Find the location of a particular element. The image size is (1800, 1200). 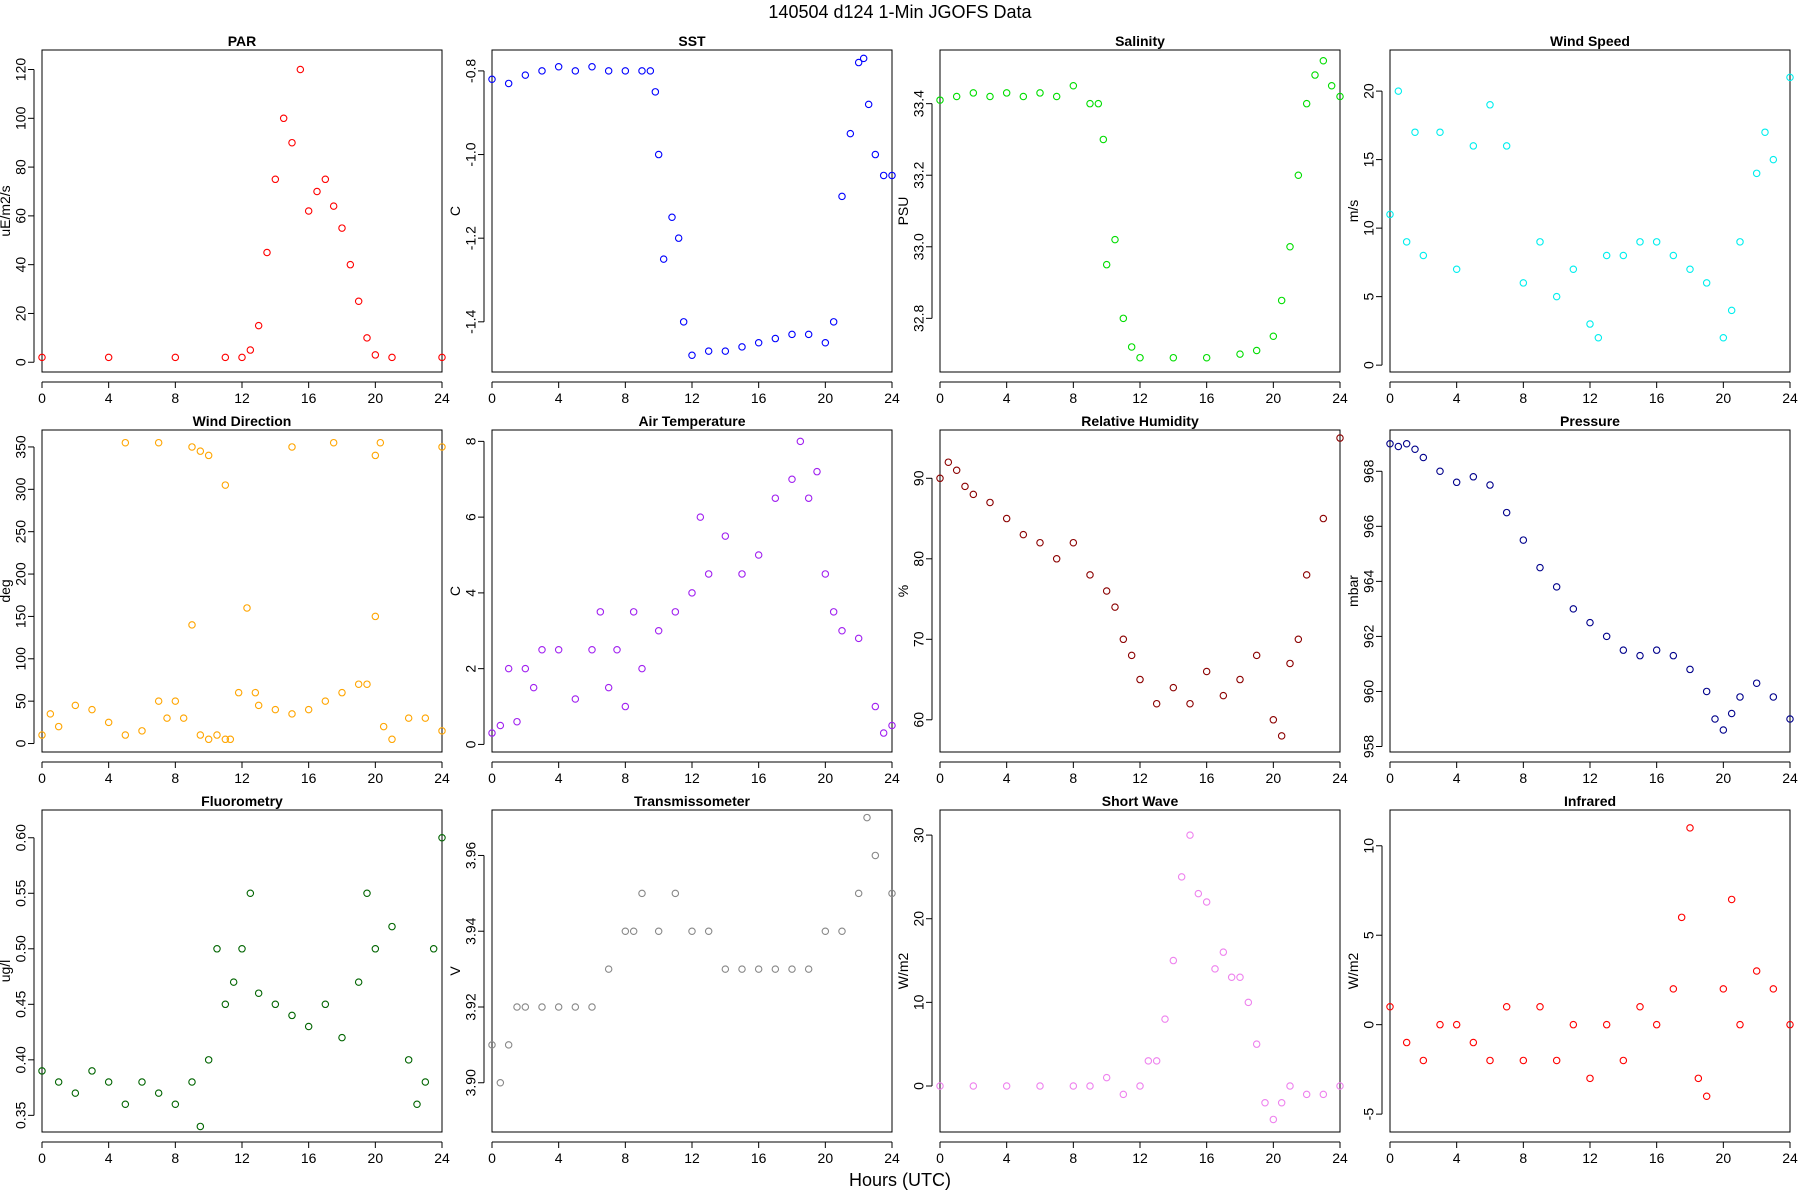

y-axis-label: mbar is located at coordinates (1353, 591).